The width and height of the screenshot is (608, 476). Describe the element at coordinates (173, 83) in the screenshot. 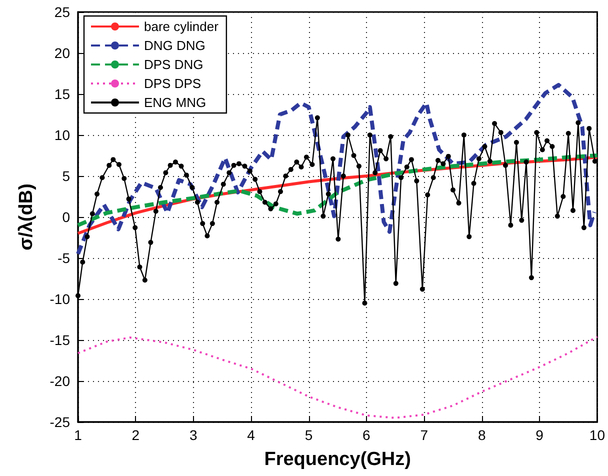

I see `legend-label: DPS DPS` at that location.